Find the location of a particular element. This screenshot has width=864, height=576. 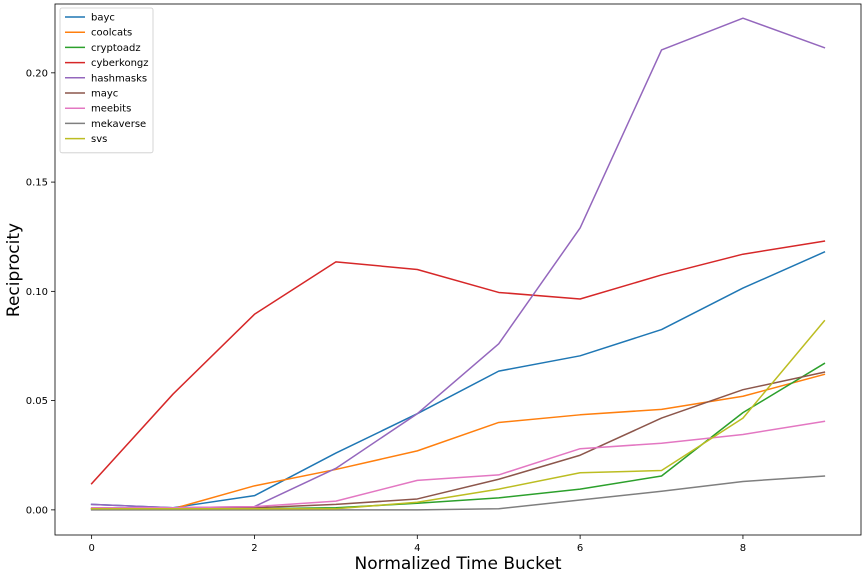

legend-label-meebits: meebits is located at coordinates (111, 109).